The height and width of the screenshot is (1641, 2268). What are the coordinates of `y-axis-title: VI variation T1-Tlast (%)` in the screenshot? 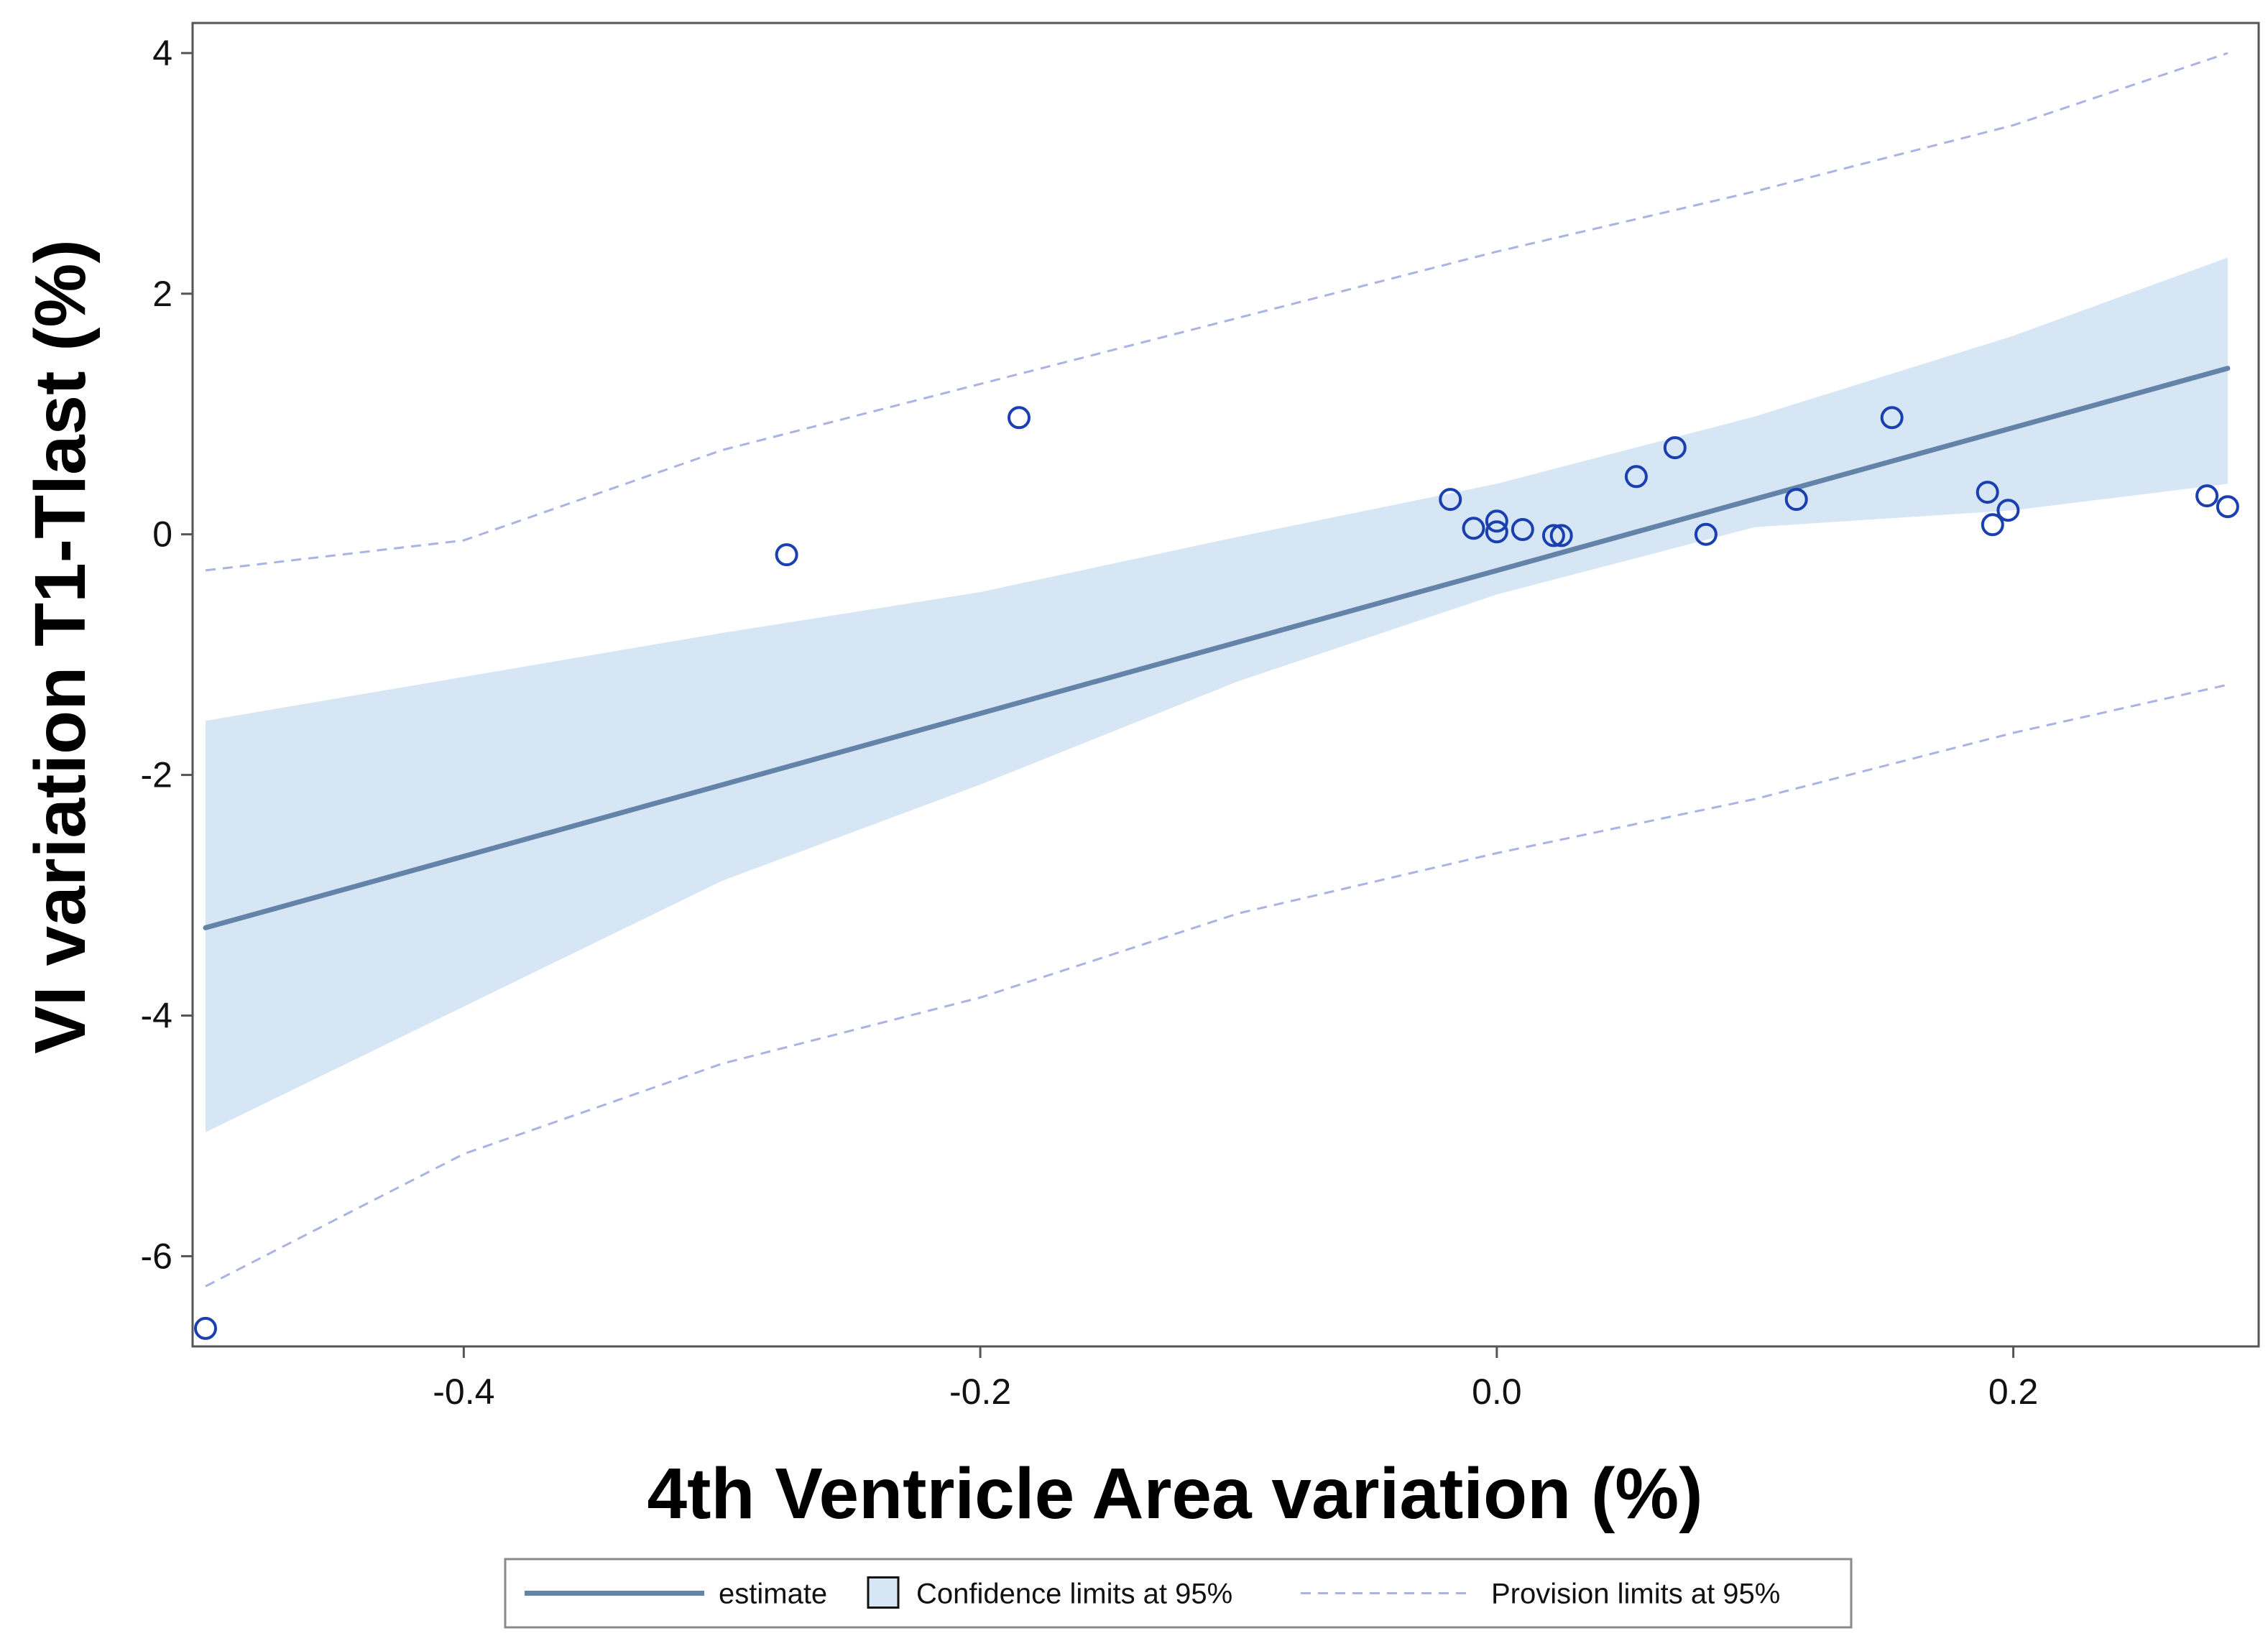 It's located at (61, 646).